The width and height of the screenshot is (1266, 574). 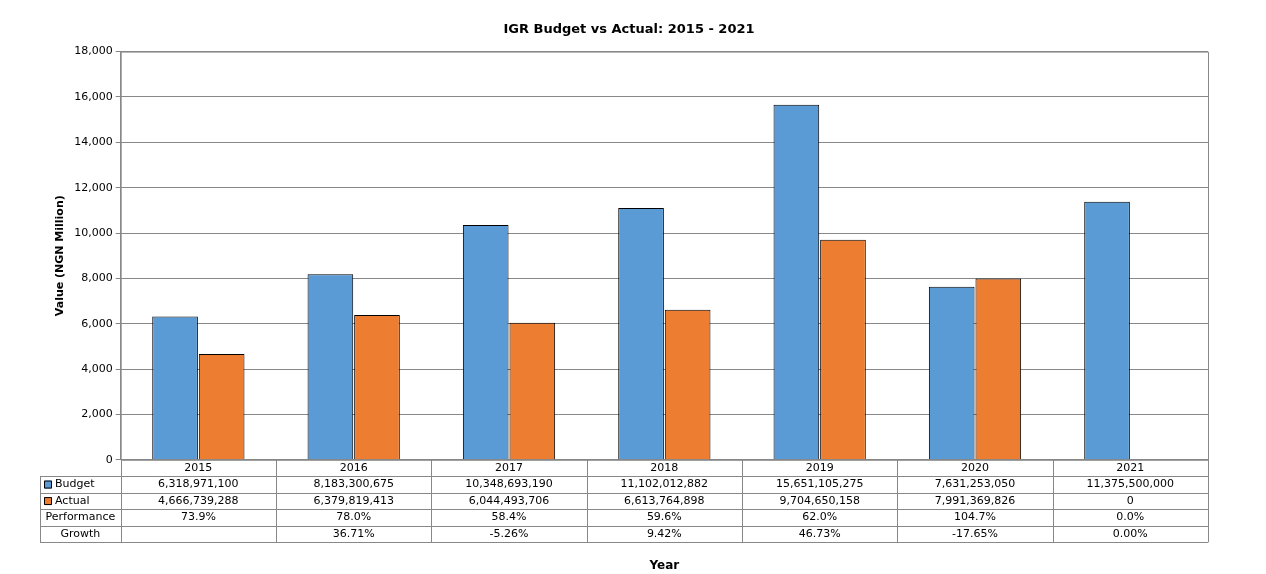 I want to click on y-tick-label: 4,000, so click(x=97, y=368).